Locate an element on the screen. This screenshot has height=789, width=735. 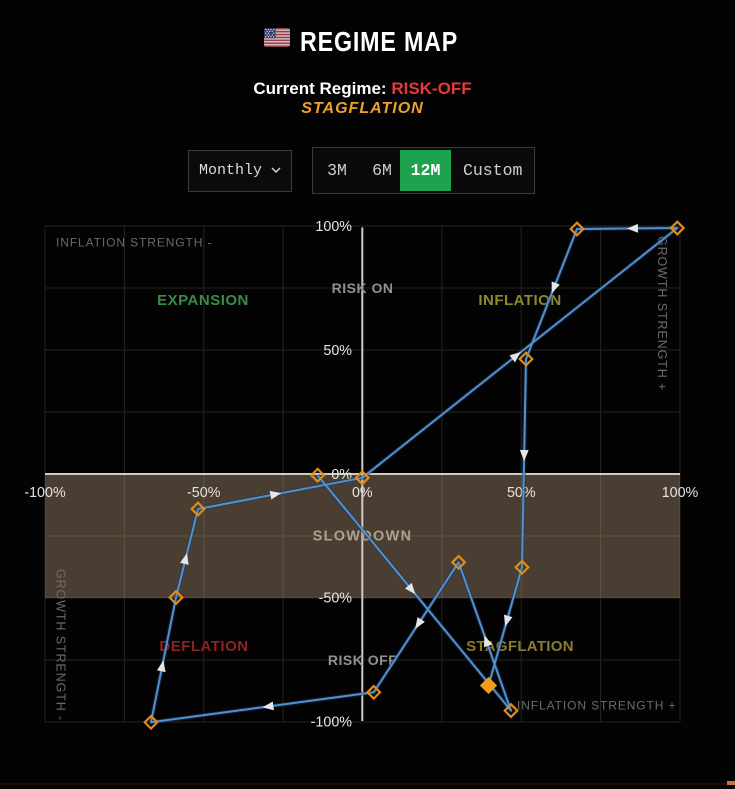
svg-text: RISK OFF is located at coordinates (362, 660).